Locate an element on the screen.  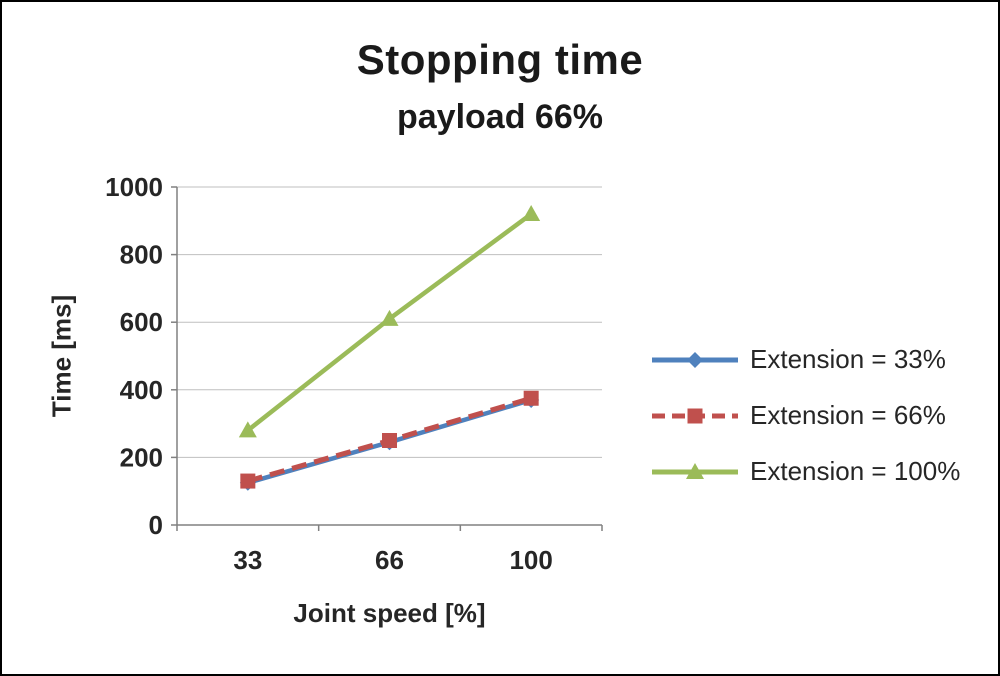
x-tick-label: 100 is located at coordinates (530, 560).